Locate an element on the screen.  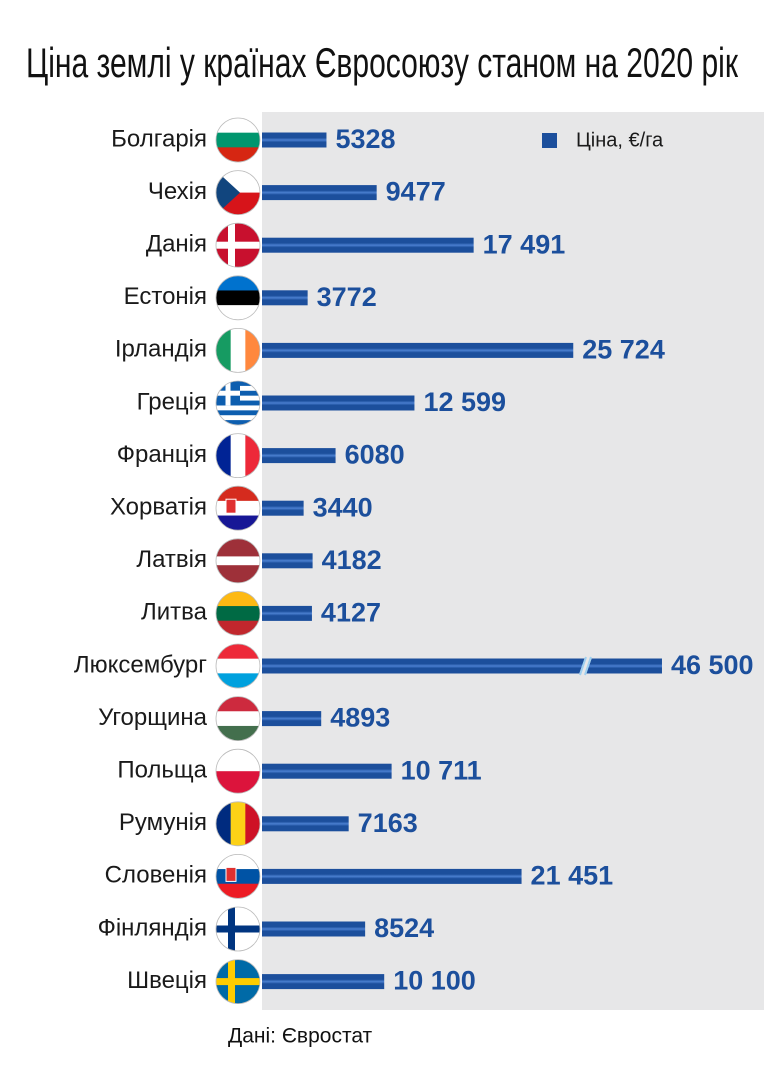
value-label: 8524 is located at coordinates (404, 928).